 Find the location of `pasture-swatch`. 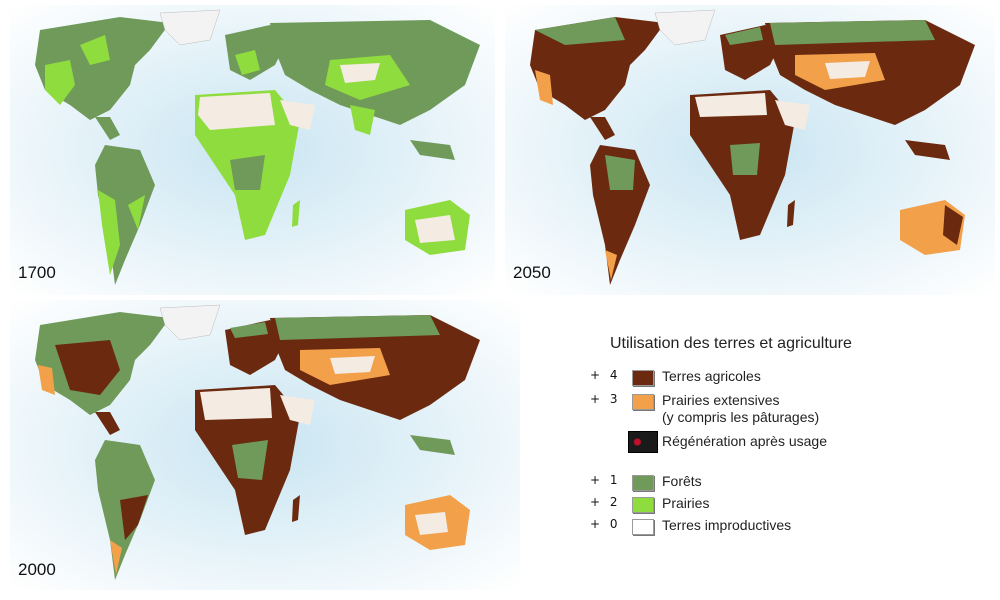

pasture-swatch is located at coordinates (643, 402).